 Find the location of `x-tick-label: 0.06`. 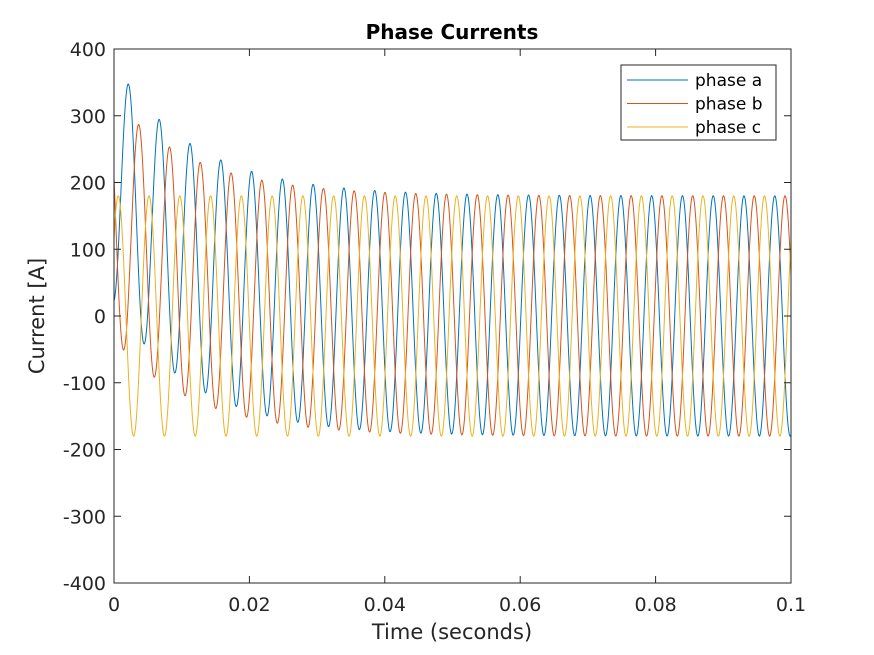

x-tick-label: 0.06 is located at coordinates (520, 605).